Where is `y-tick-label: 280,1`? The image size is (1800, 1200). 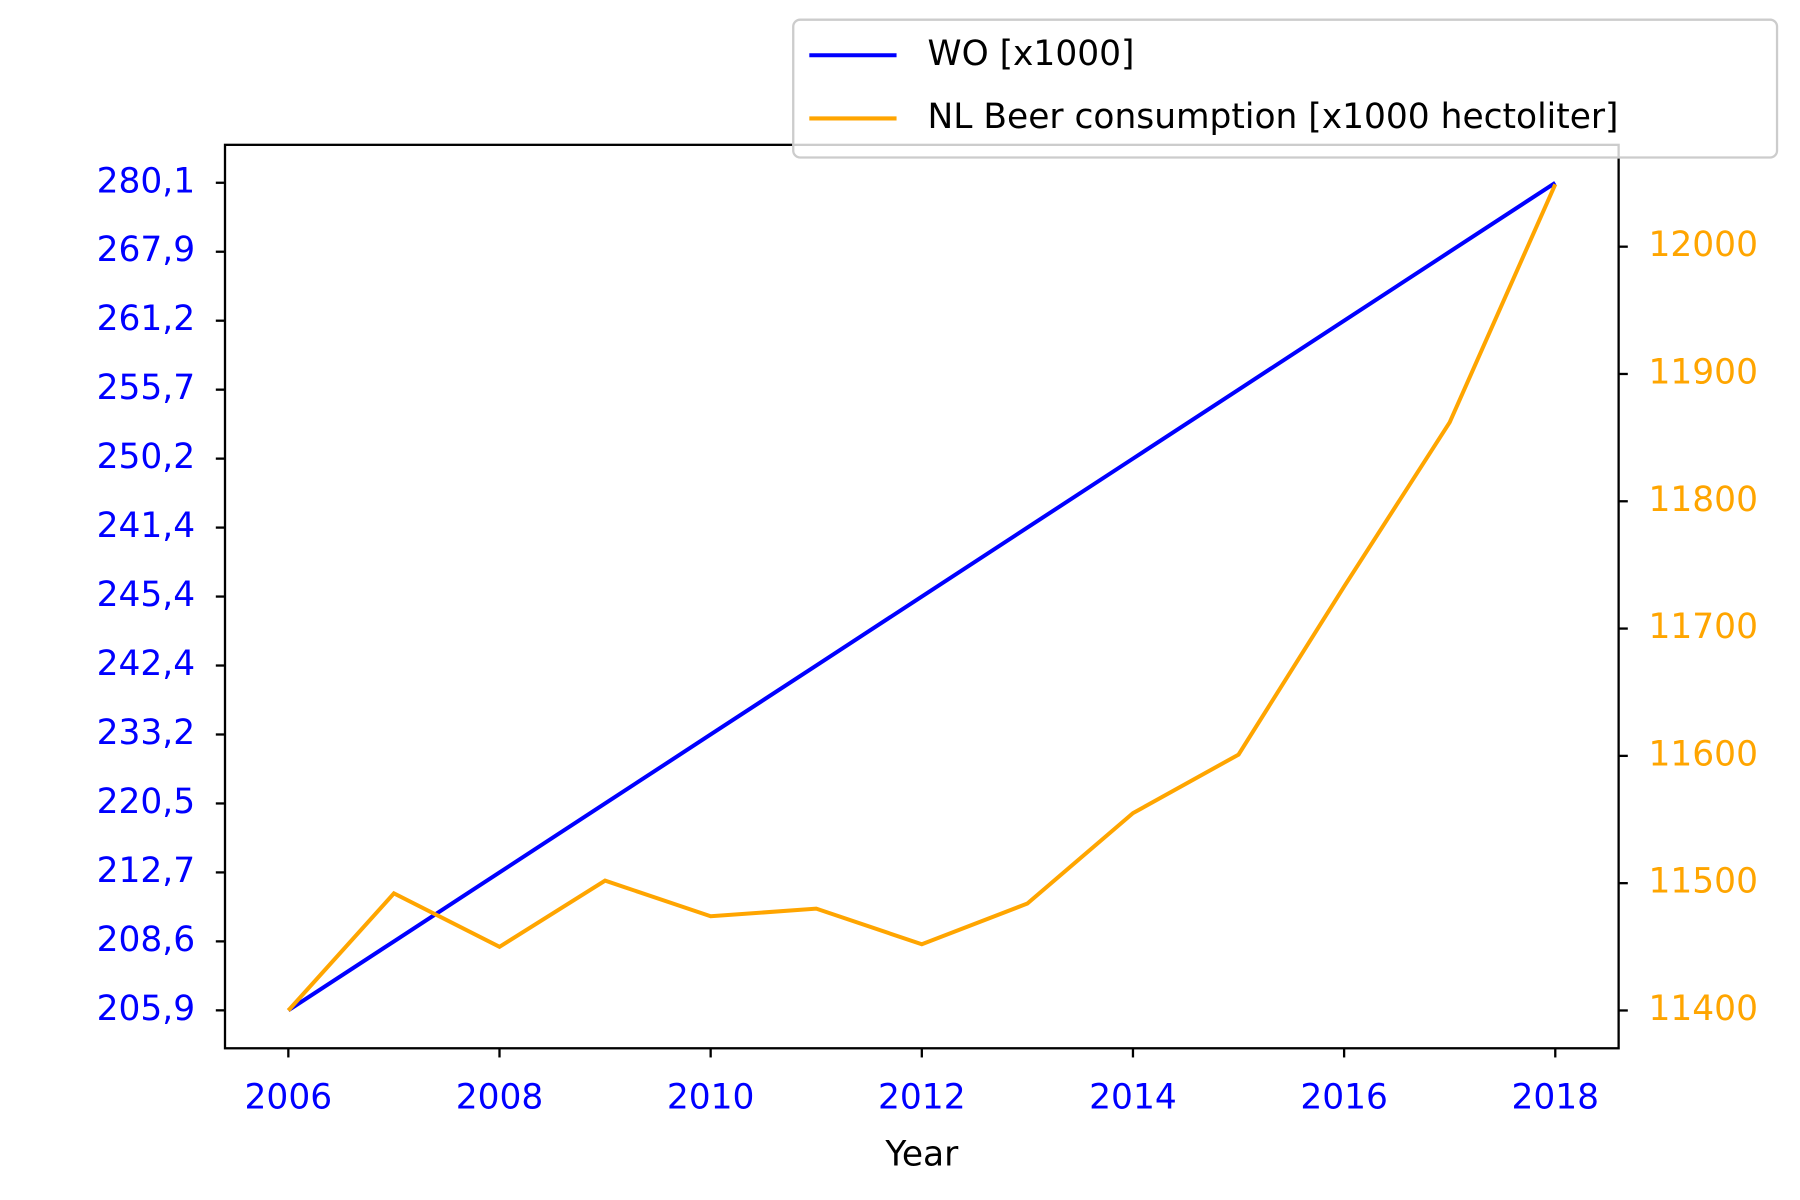
y-tick-label: 280,1 is located at coordinates (146, 181).